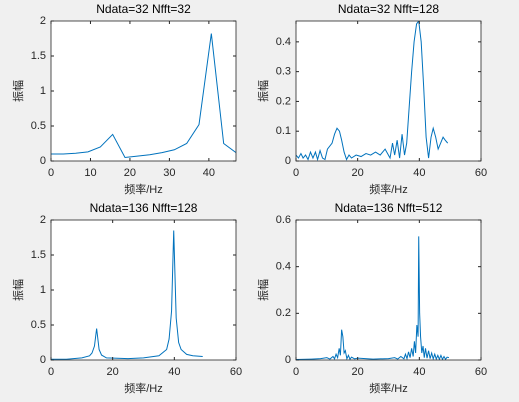 The height and width of the screenshot is (402, 519). I want to click on chart-title: Ndata=32 Nfft=32, so click(143, 9).